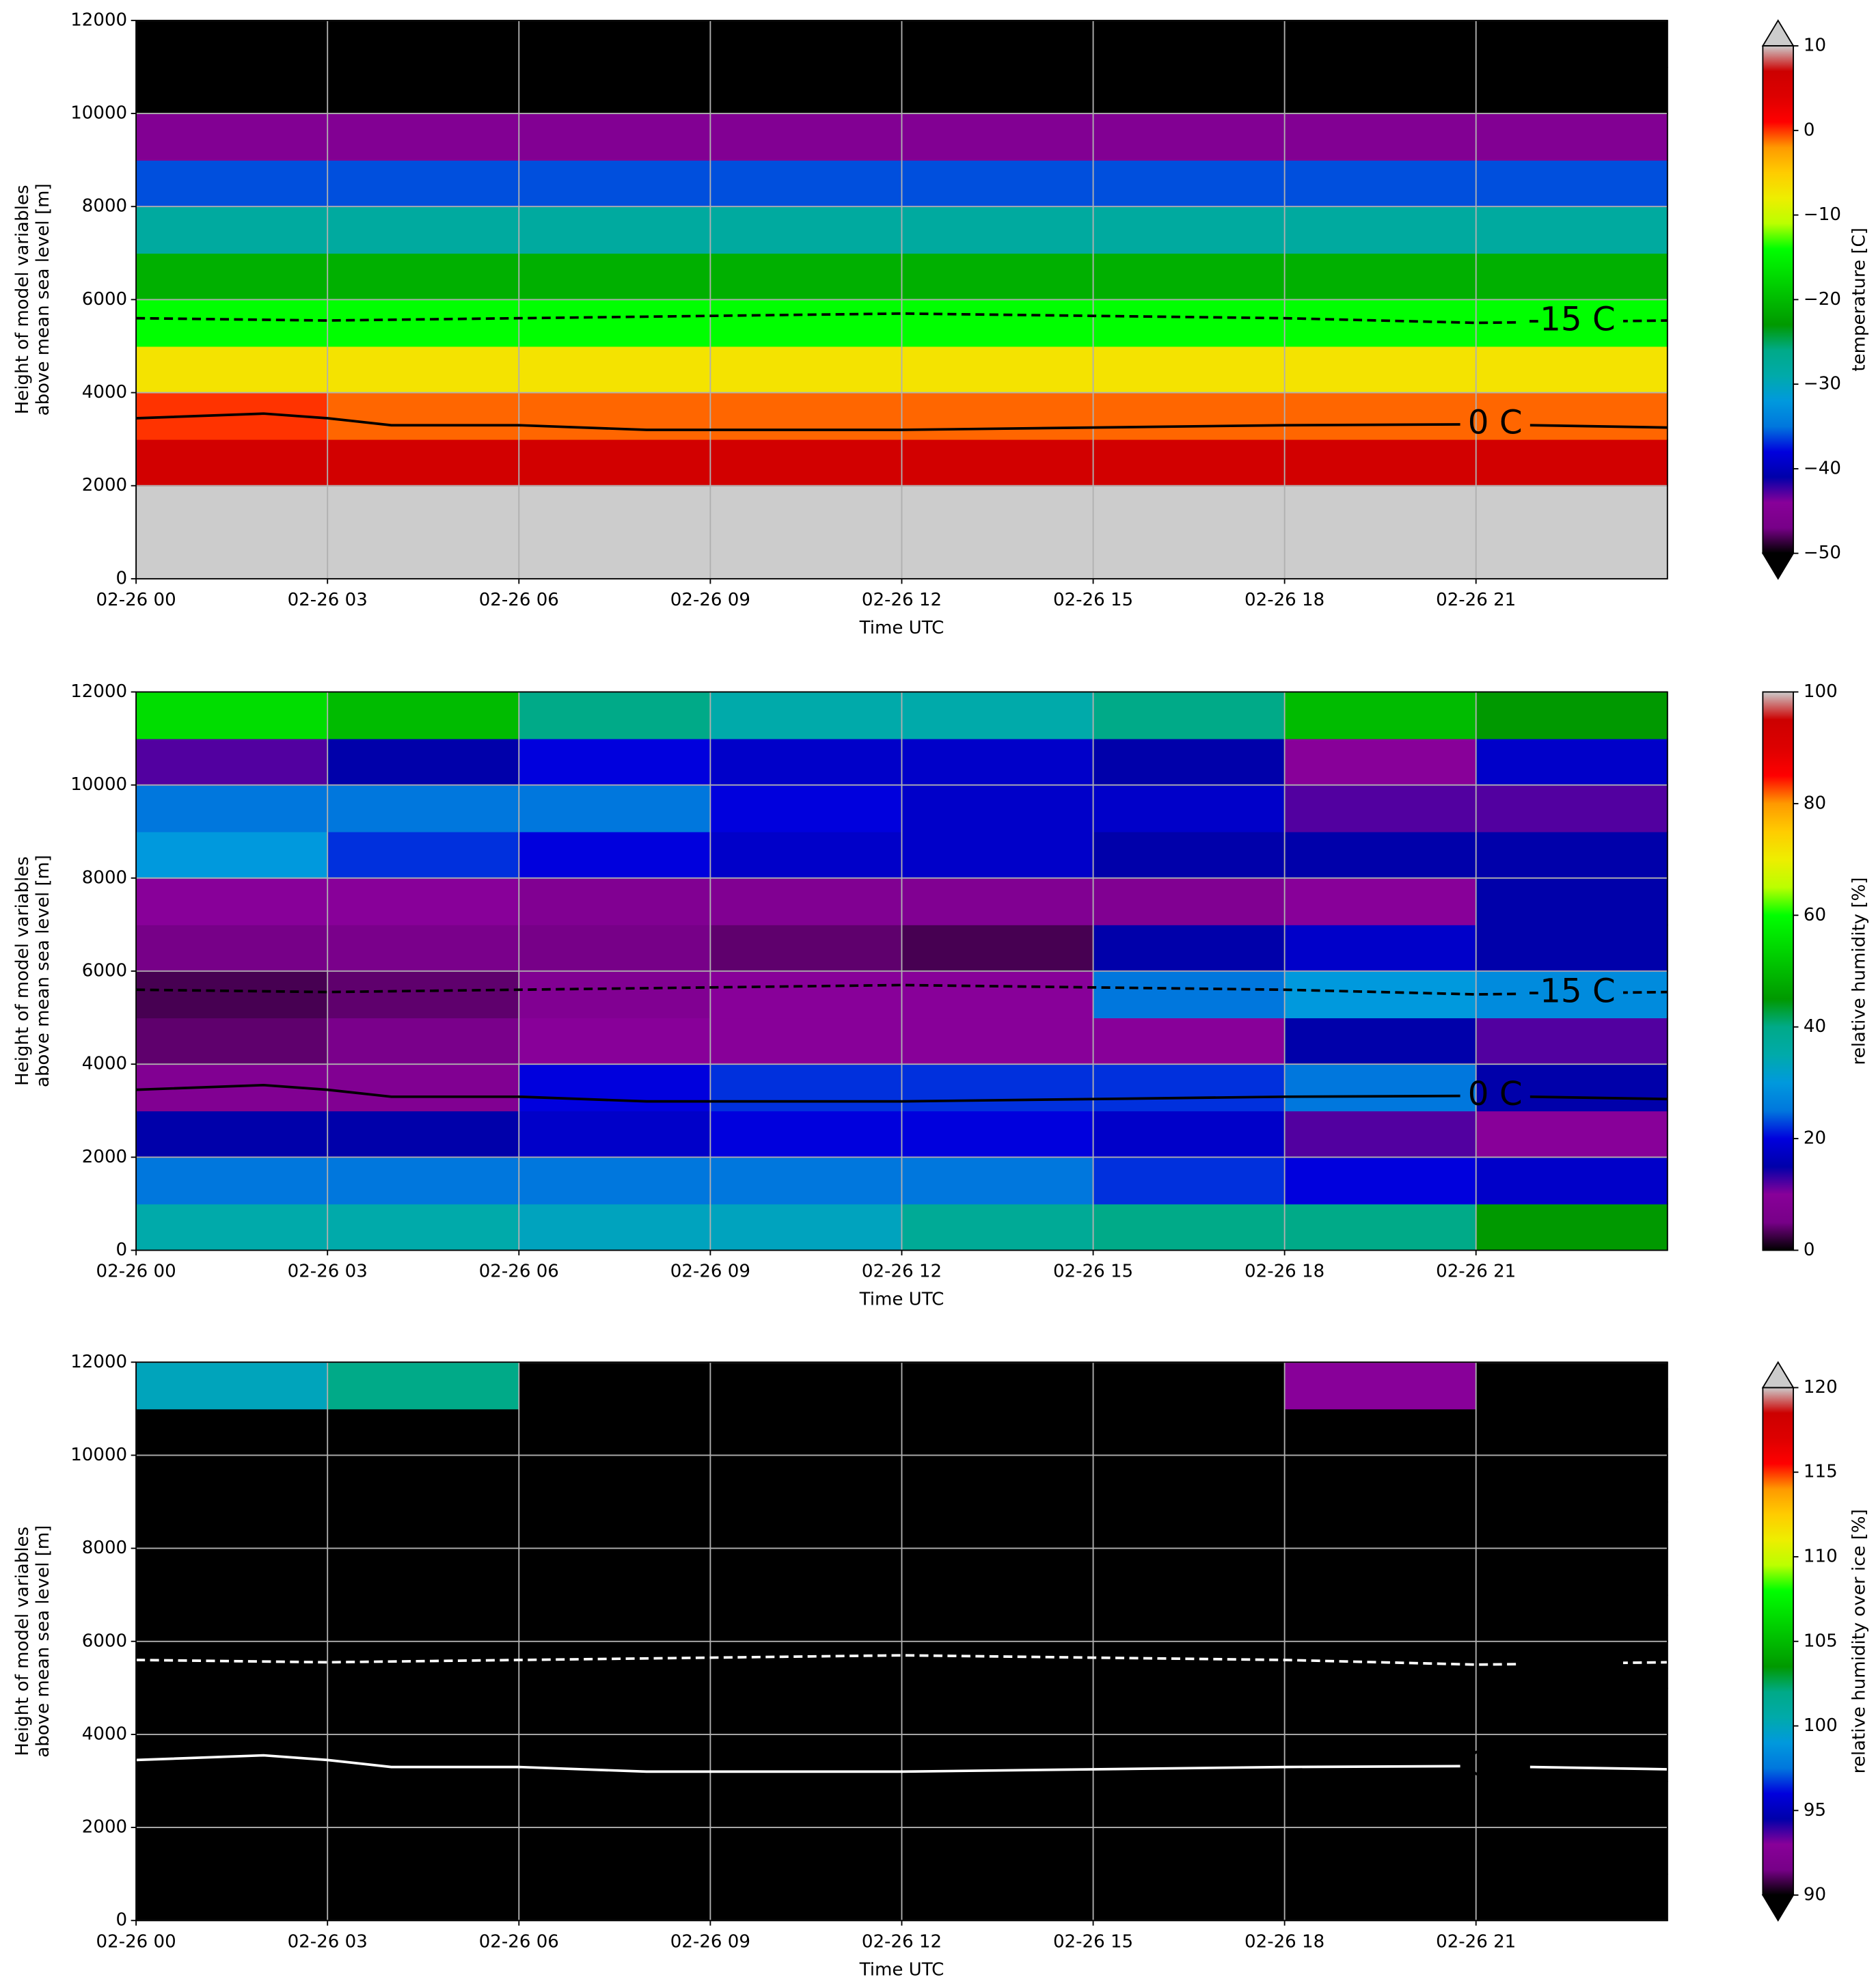  Describe the element at coordinates (1284, 1941) in the screenshot. I see `x-tick-label: 02-26 18` at that location.